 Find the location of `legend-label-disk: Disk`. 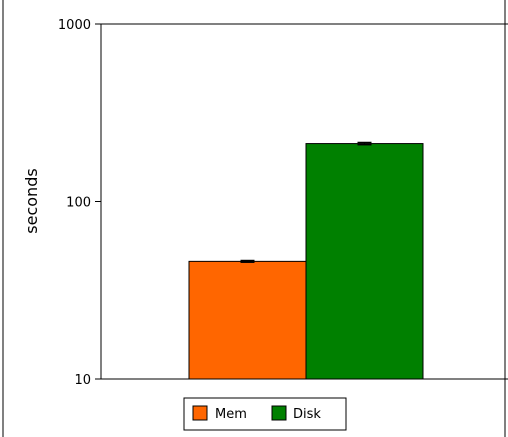

legend-label-disk: Disk is located at coordinates (307, 414).